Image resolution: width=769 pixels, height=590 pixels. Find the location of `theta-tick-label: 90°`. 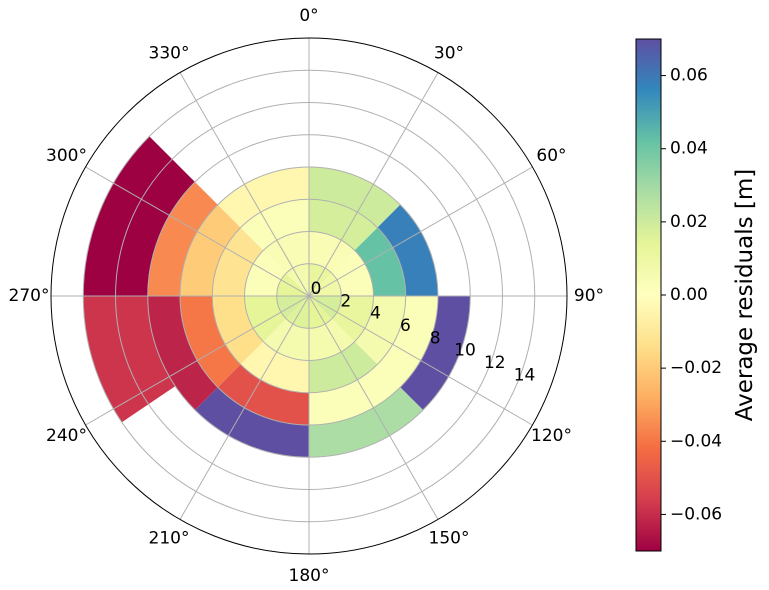

theta-tick-label: 90° is located at coordinates (589, 296).